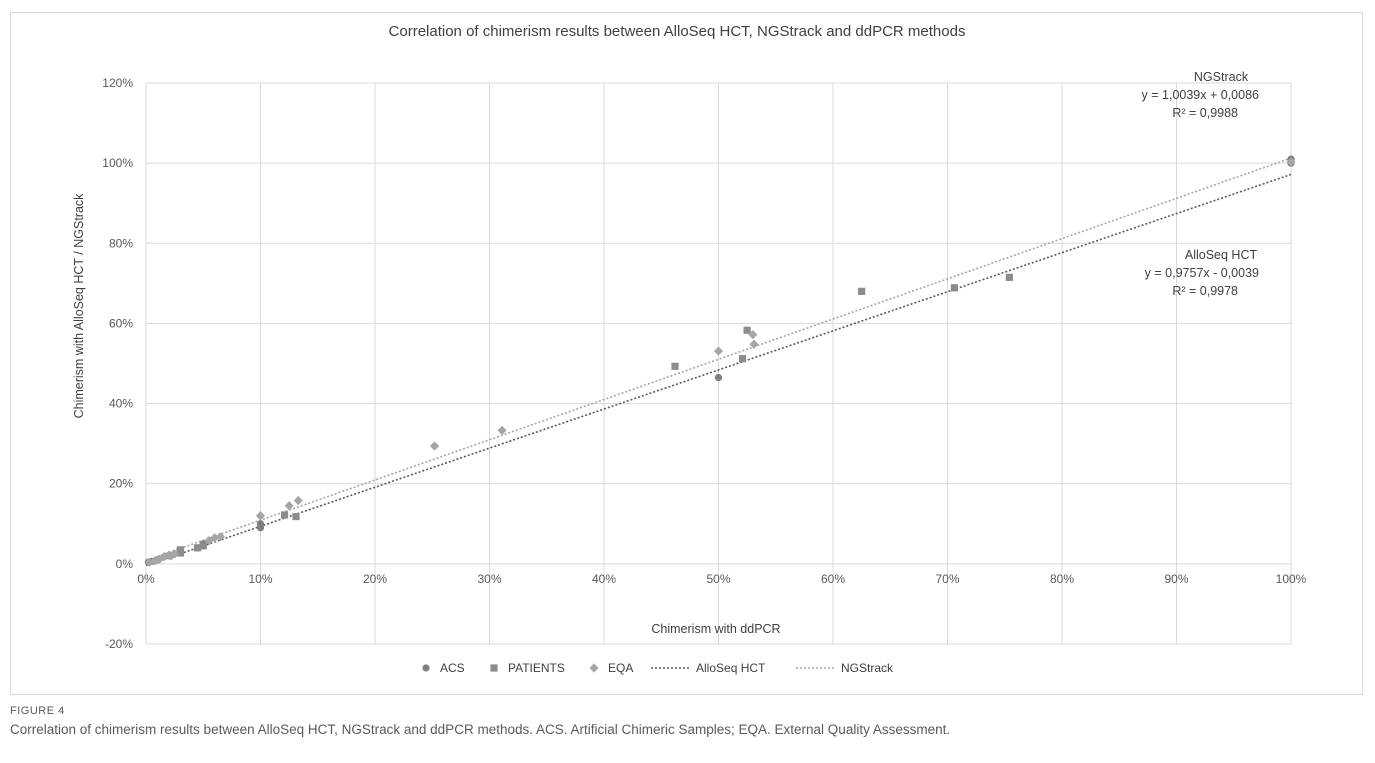 The height and width of the screenshot is (763, 1375). Describe the element at coordinates (1201, 95) in the screenshot. I see `trendline-label-line: y = 1,0039x + 0,0086` at that location.